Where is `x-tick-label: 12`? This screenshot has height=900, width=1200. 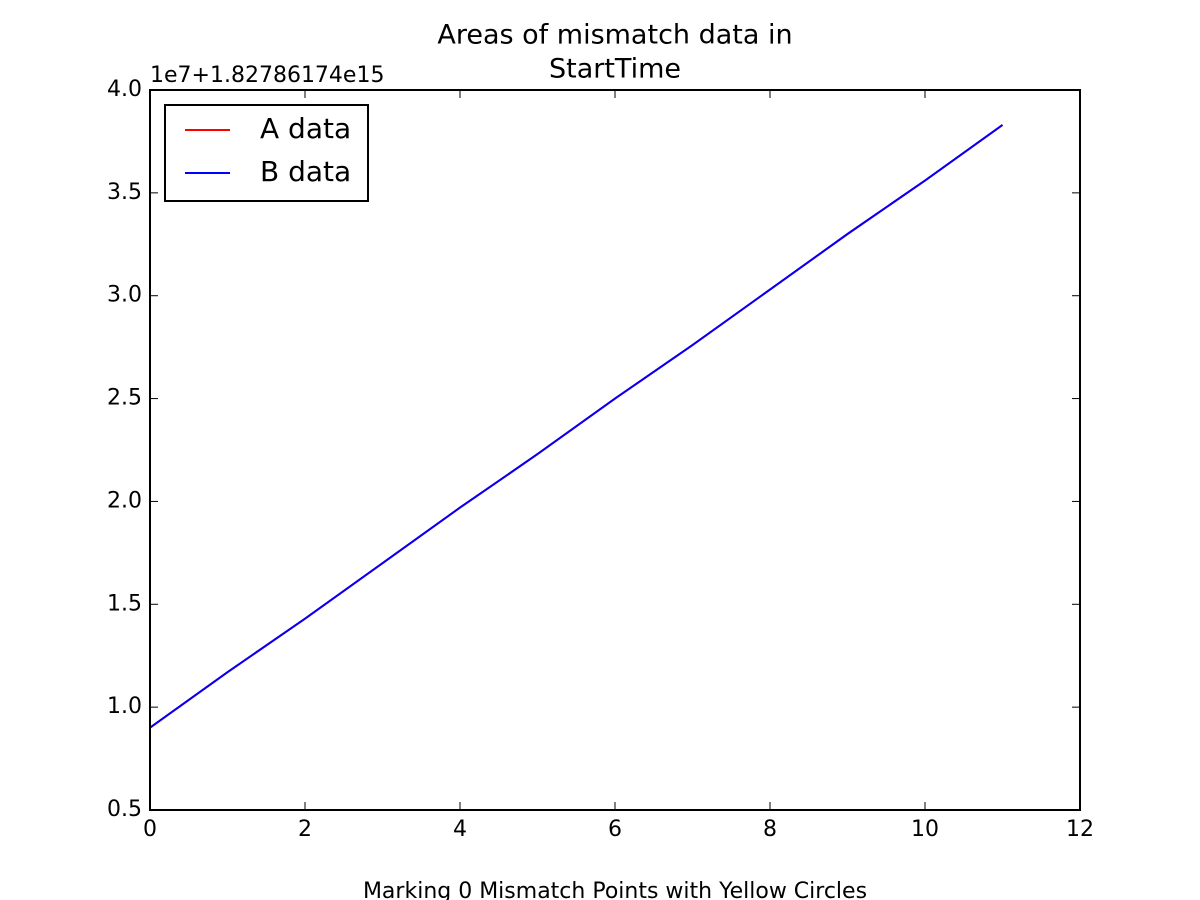 x-tick-label: 12 is located at coordinates (1080, 829).